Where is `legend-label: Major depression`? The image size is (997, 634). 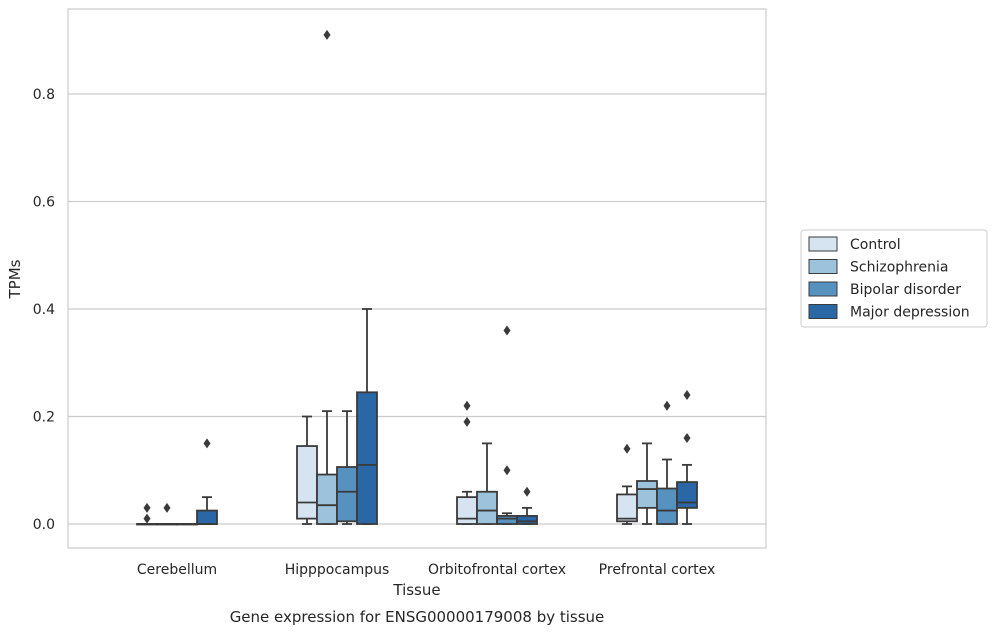
legend-label: Major depression is located at coordinates (910, 313).